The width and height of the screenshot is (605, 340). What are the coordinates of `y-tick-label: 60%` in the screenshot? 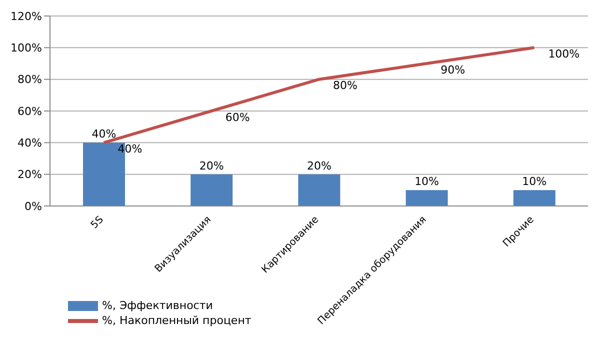 It's located at (30, 111).